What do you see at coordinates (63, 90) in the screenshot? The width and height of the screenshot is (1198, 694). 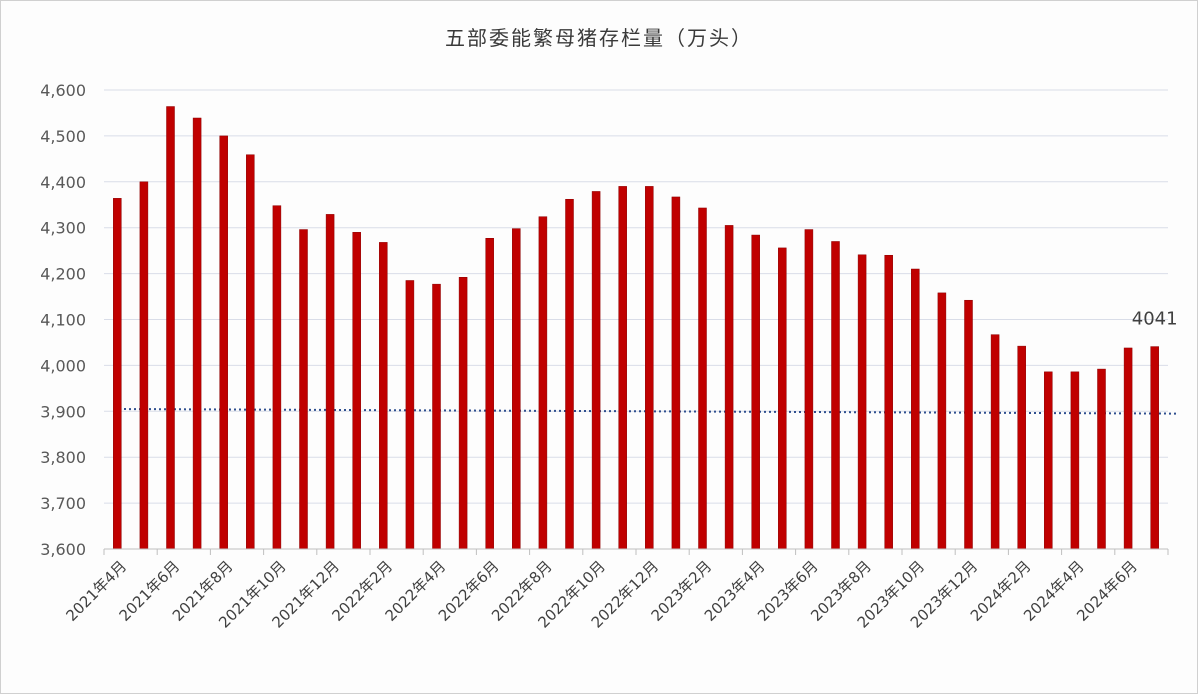 I see `y-tick-label: 4,600` at bounding box center [63, 90].